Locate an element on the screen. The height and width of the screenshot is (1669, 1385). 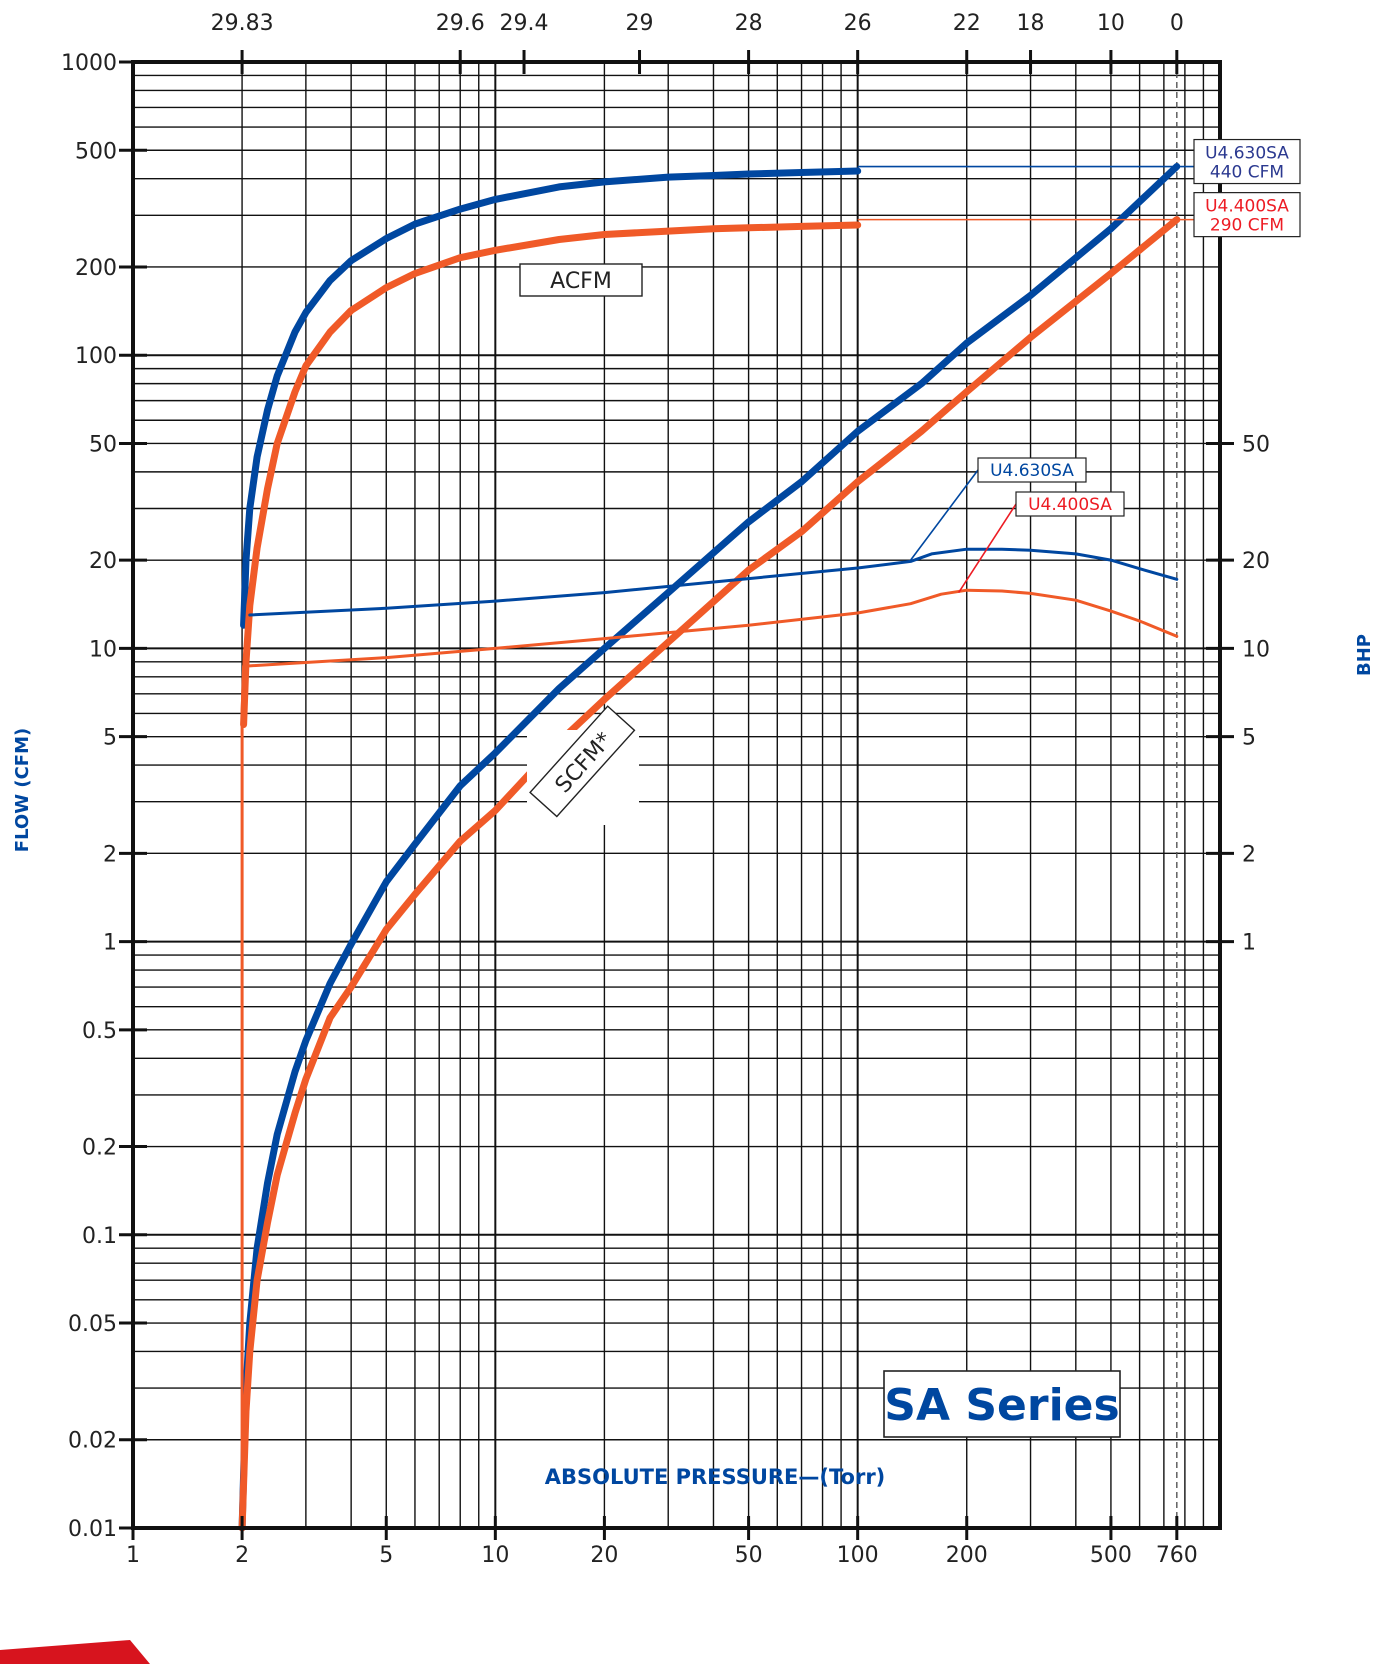
top-tick-label: 26 is located at coordinates (858, 23).